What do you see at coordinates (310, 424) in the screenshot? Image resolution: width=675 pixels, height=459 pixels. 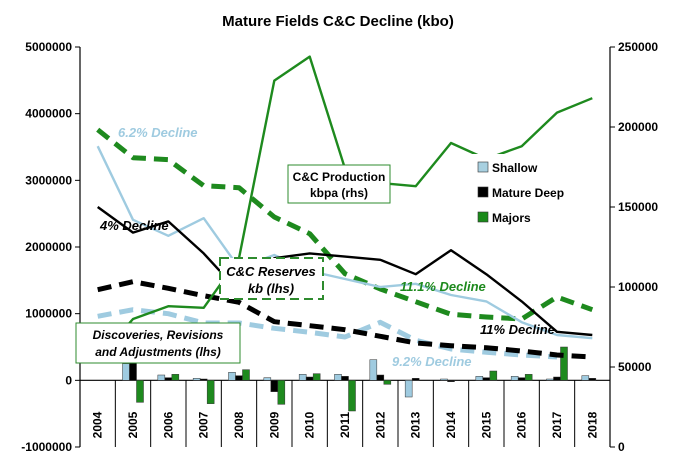 I see `x-tick-label: 2010` at bounding box center [310, 424].